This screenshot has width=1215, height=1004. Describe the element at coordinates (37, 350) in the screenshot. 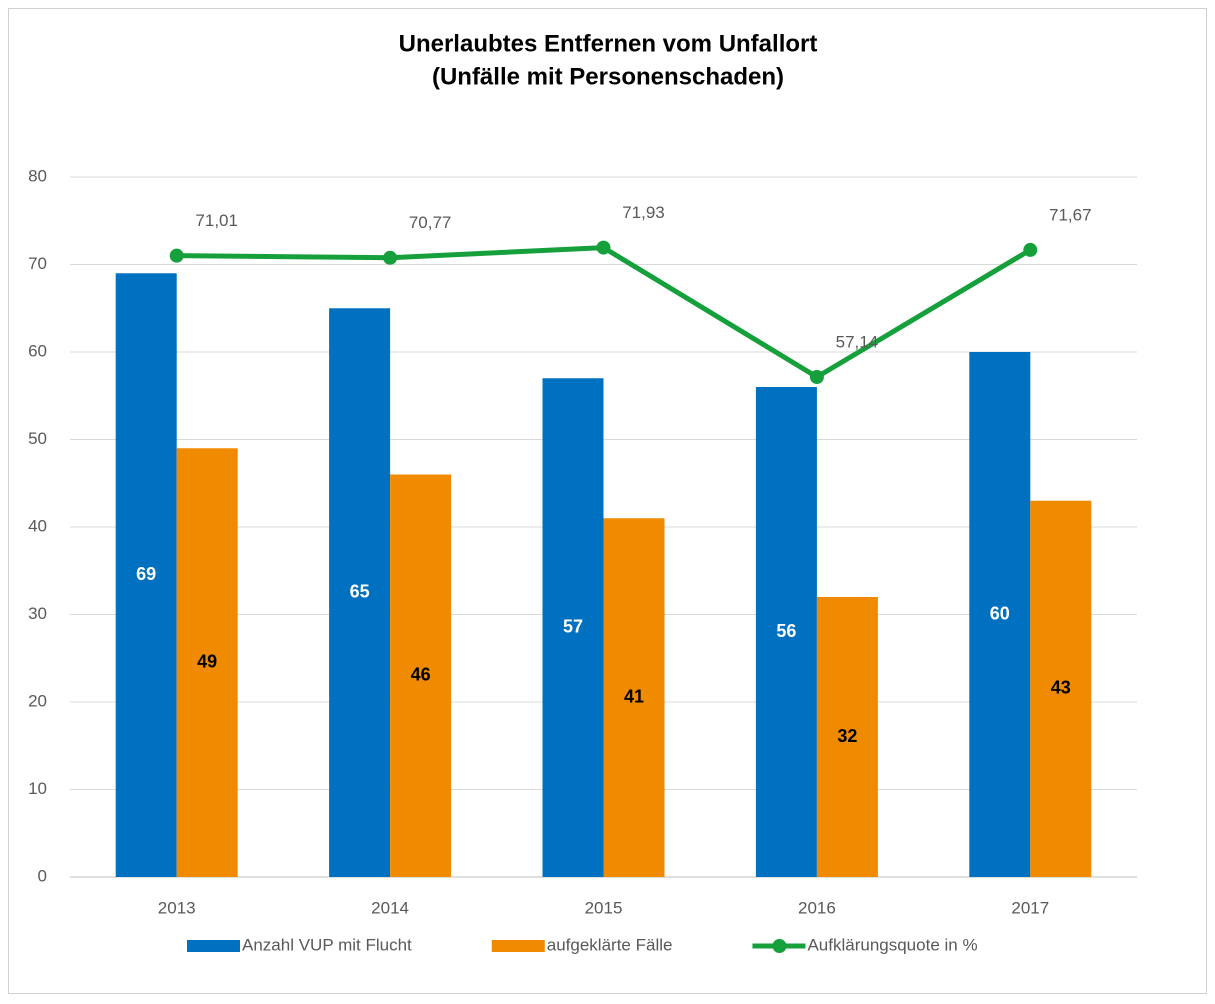

I see `y-tick-label: 60` at that location.